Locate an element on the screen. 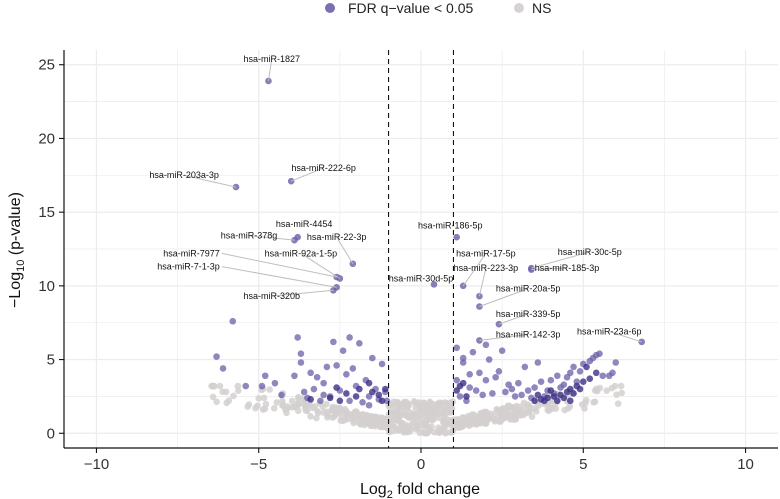  point-label: hsa-miR-17-5p is located at coordinates (486, 253).